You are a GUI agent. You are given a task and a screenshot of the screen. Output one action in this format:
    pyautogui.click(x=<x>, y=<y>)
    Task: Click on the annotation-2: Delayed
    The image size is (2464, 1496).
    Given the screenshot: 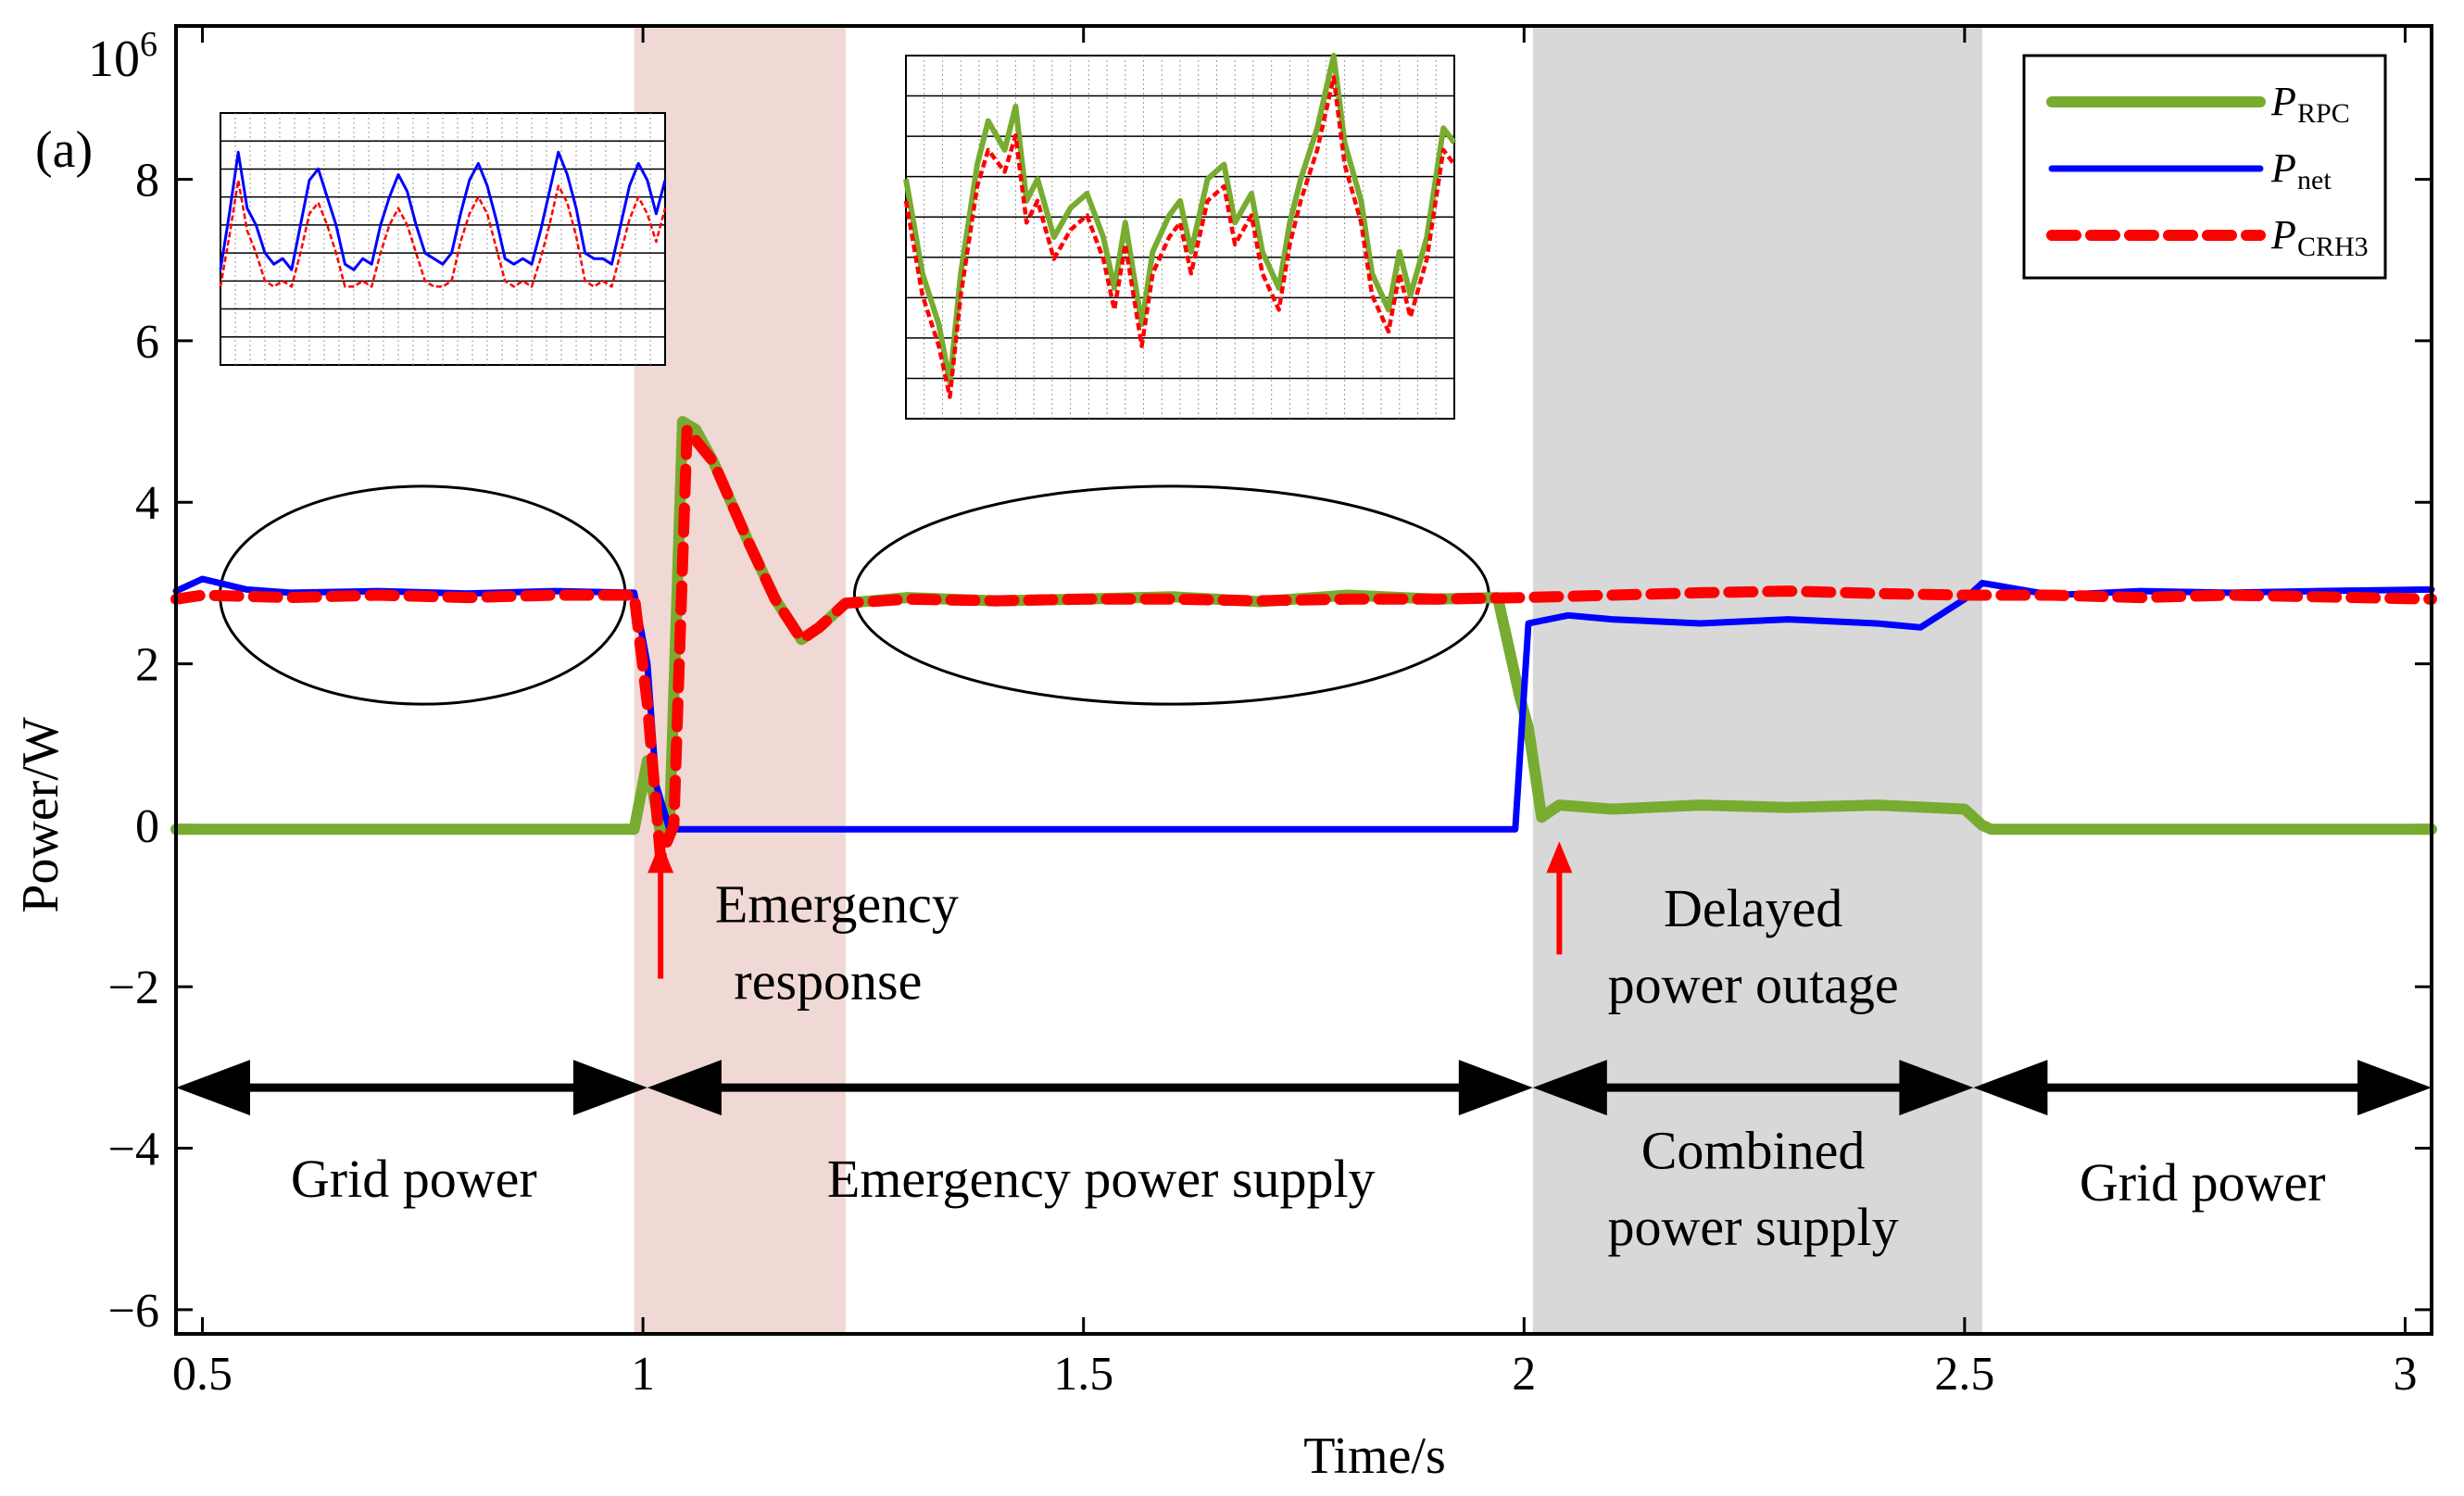 What is the action you would take?
    pyautogui.click(x=1753, y=908)
    